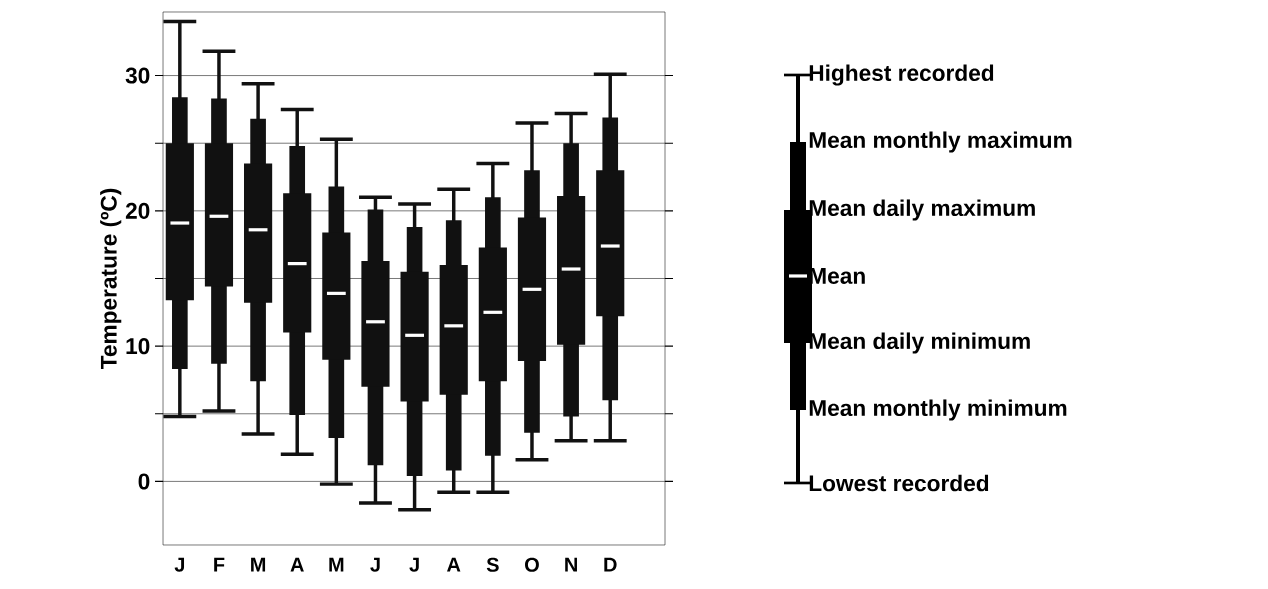 The image size is (1268, 589). I want to click on y-tick-label: 10, so click(138, 346).